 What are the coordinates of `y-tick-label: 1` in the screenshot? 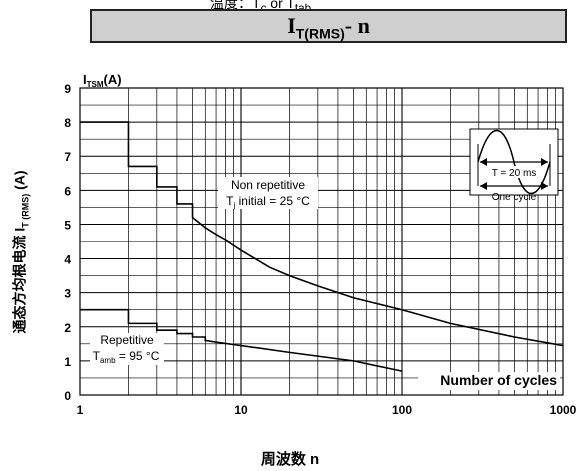 It's located at (67, 362).